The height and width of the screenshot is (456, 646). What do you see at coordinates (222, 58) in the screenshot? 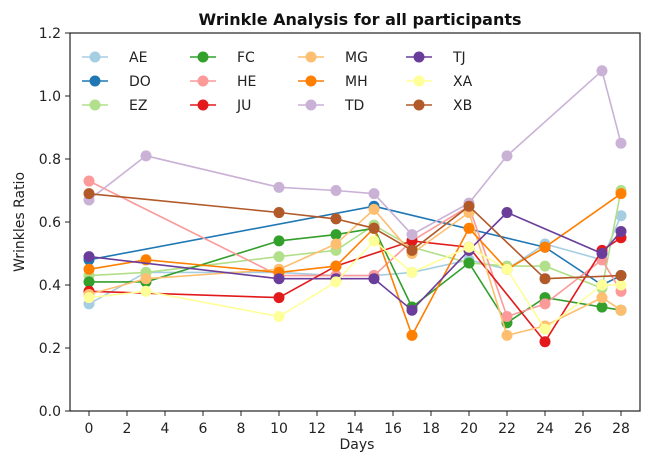
I see `legend-item-fc: FC` at bounding box center [222, 58].